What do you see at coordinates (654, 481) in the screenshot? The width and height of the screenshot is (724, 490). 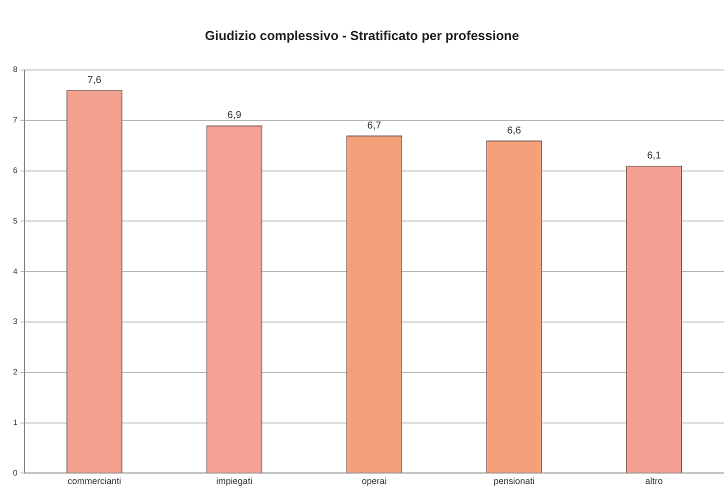 I see `x-tick-label: altro` at bounding box center [654, 481].